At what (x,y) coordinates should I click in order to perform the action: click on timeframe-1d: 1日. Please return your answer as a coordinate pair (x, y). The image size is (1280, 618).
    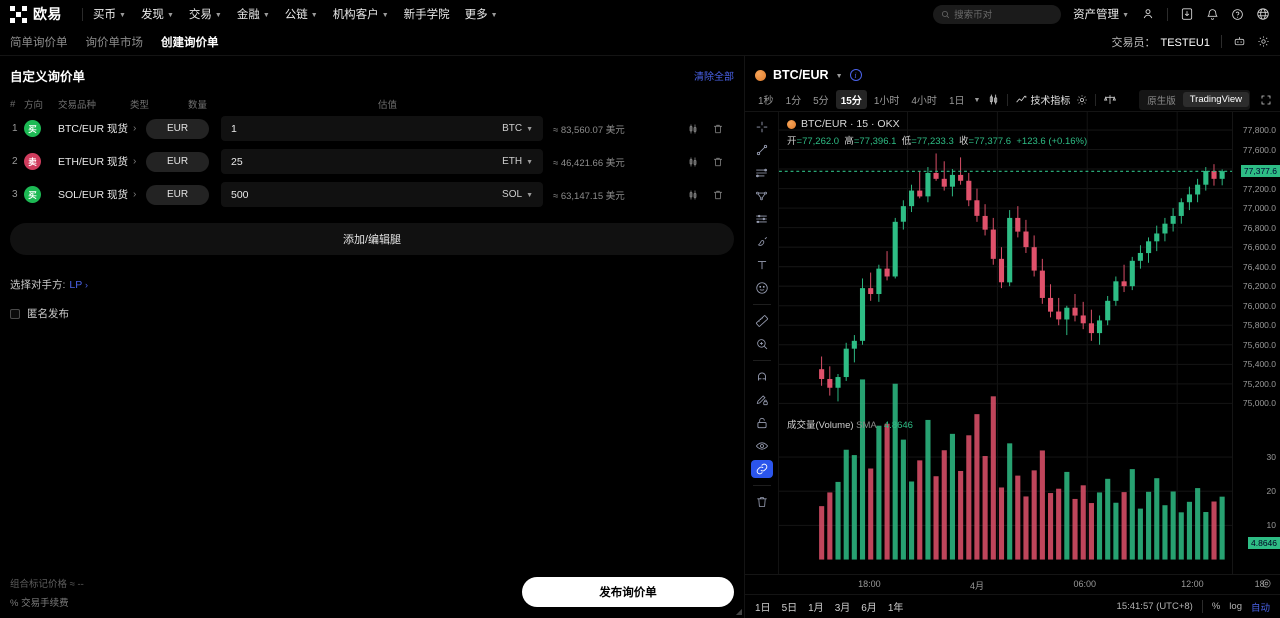
    Looking at the image, I should click on (956, 101).